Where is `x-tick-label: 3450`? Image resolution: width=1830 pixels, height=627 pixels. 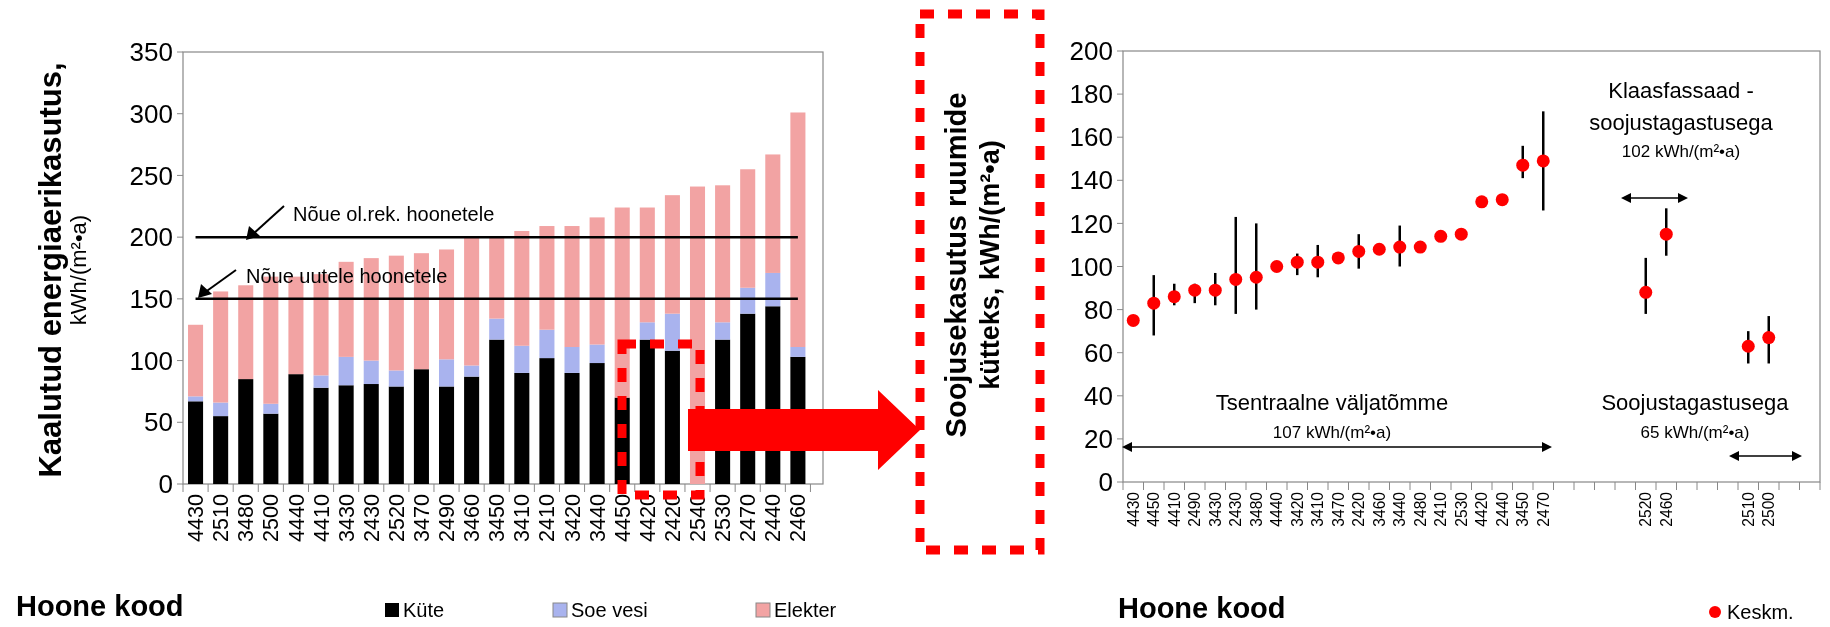 x-tick-label: 3450 is located at coordinates (497, 518).